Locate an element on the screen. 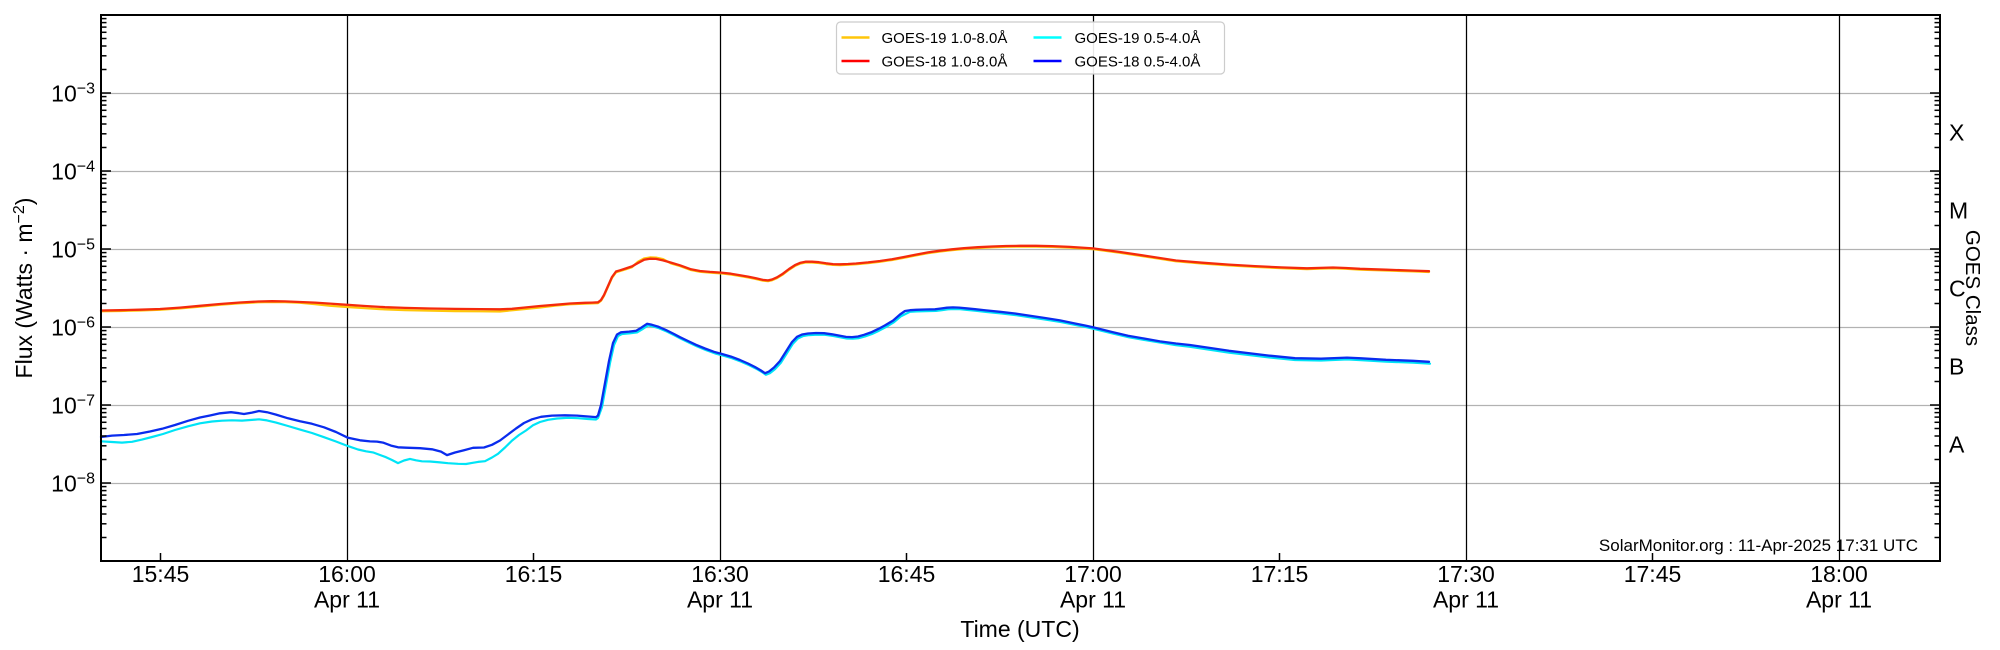  svg-text: 10⁻⁶ is located at coordinates (73, 327).